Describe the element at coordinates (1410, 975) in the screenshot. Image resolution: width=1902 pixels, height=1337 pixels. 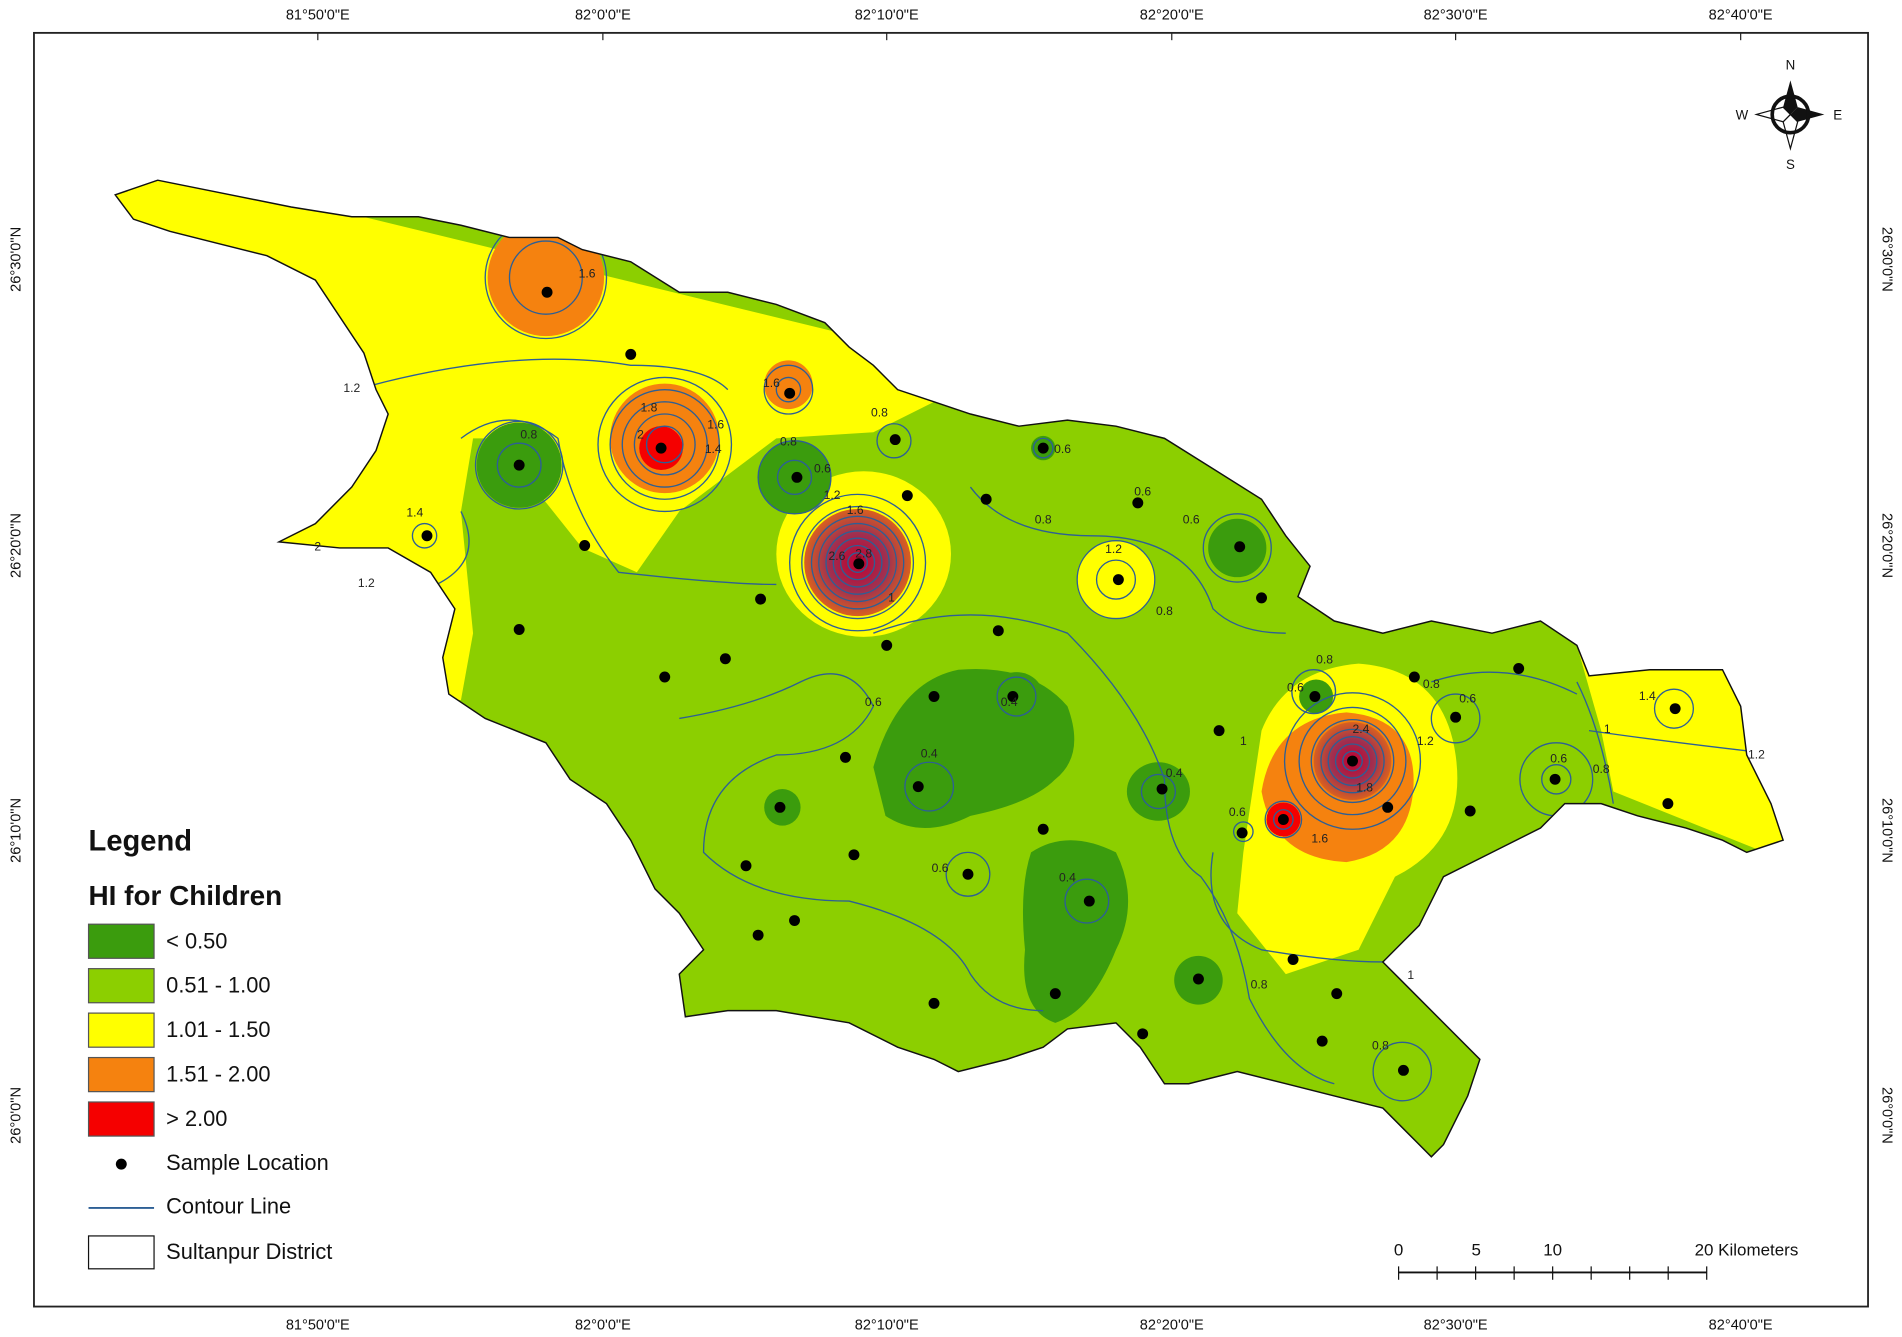
I see `contour-label: 1` at that location.